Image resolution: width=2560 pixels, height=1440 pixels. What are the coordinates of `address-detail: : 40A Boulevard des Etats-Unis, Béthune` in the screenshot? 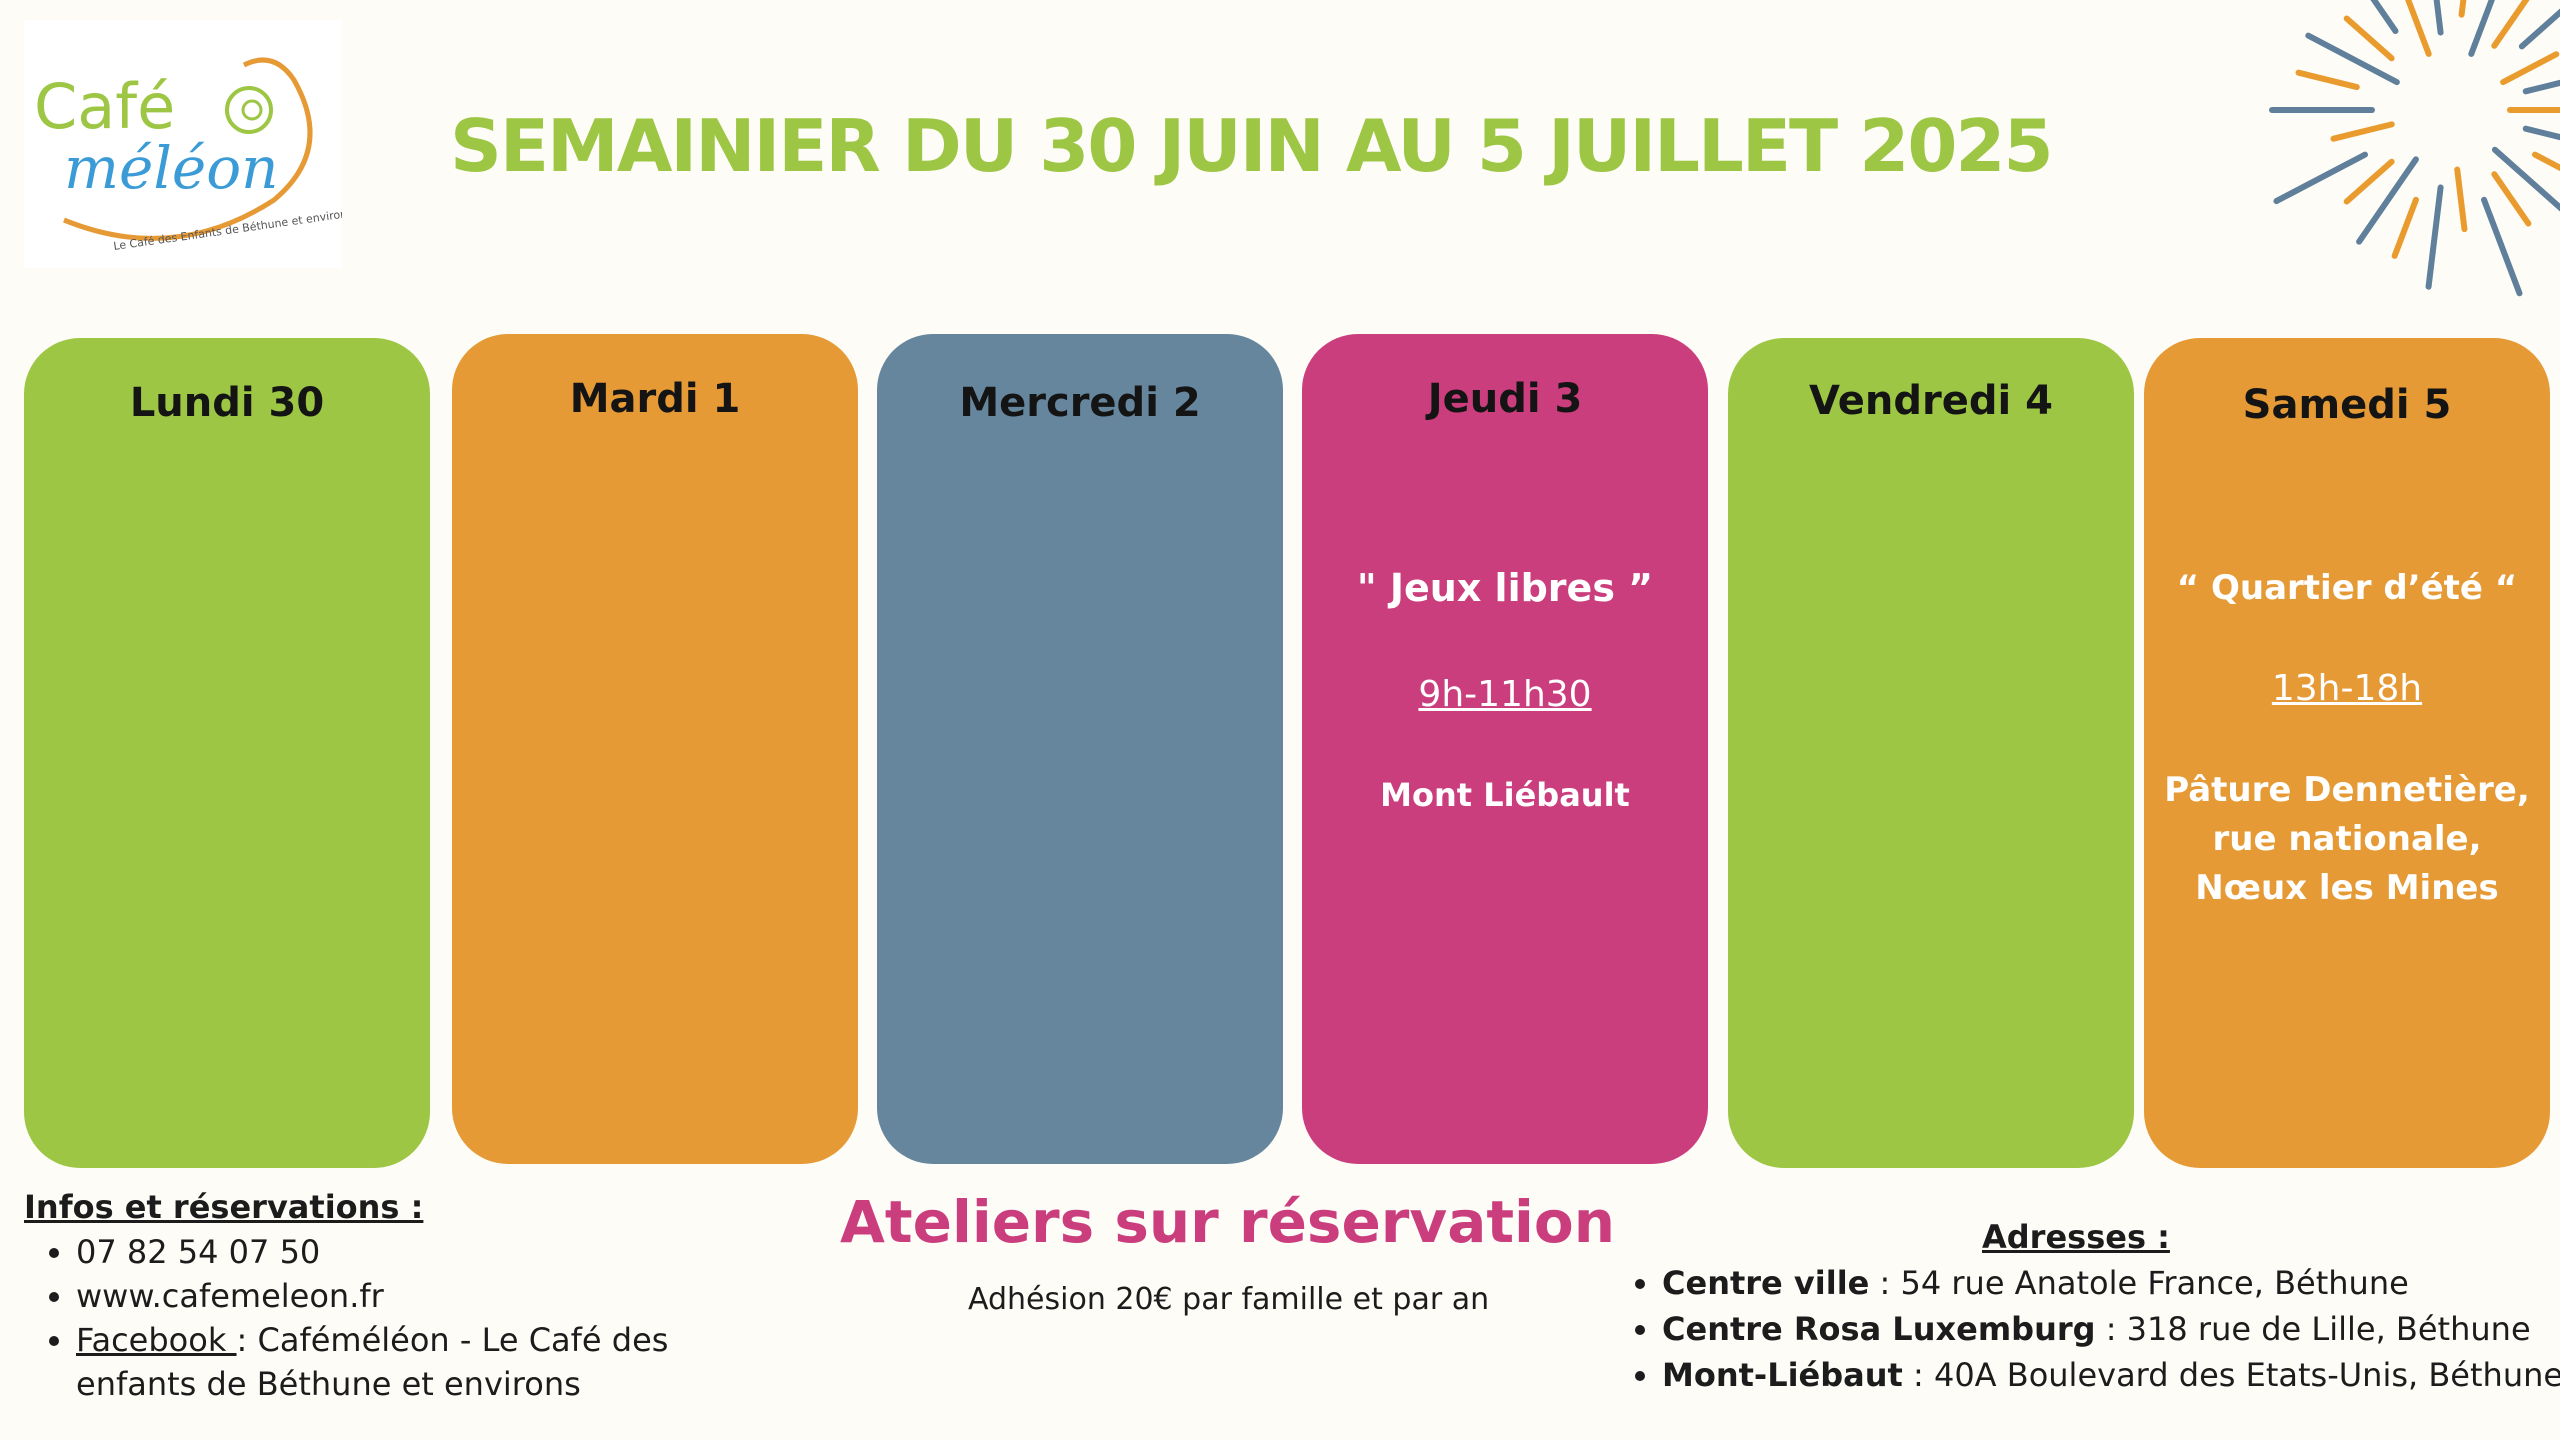 It's located at (2231, 1375).